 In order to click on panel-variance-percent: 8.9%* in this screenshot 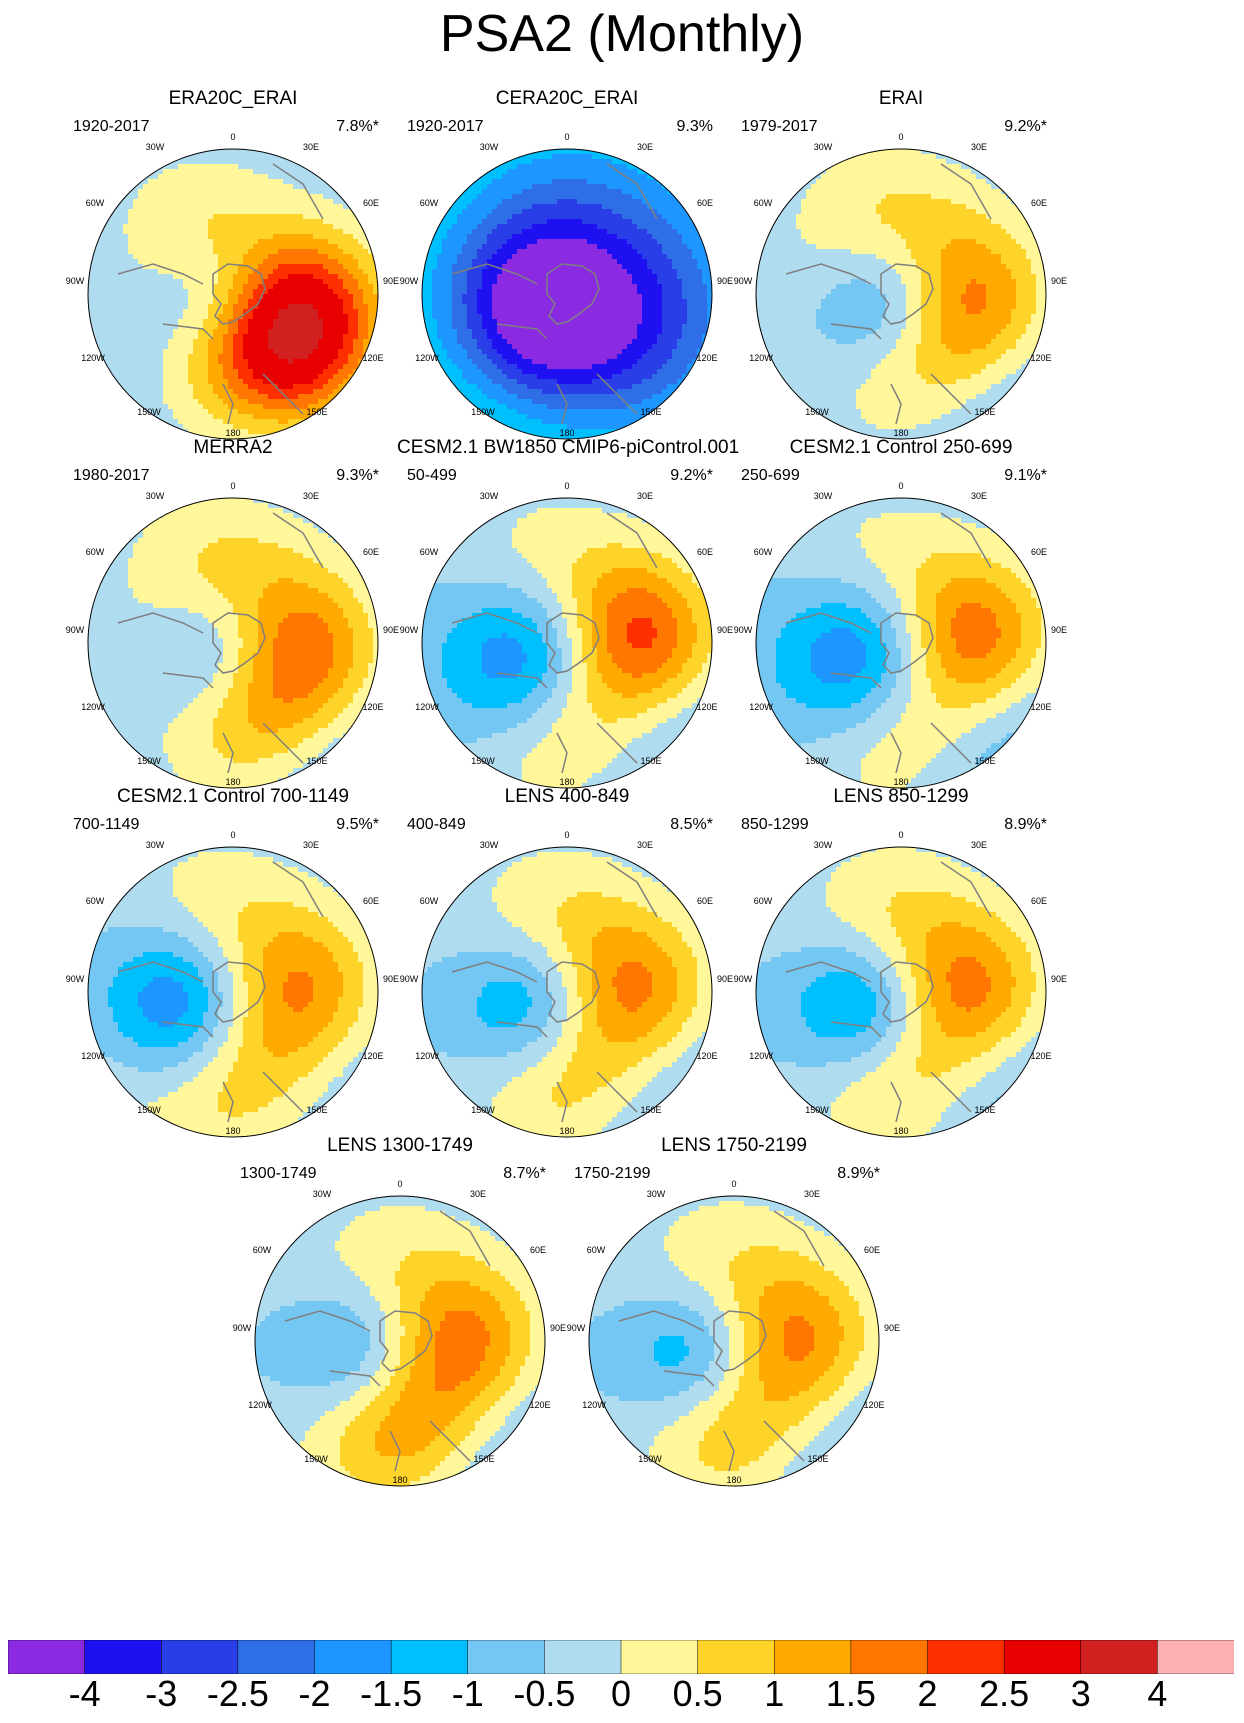, I will do `click(1025, 825)`.